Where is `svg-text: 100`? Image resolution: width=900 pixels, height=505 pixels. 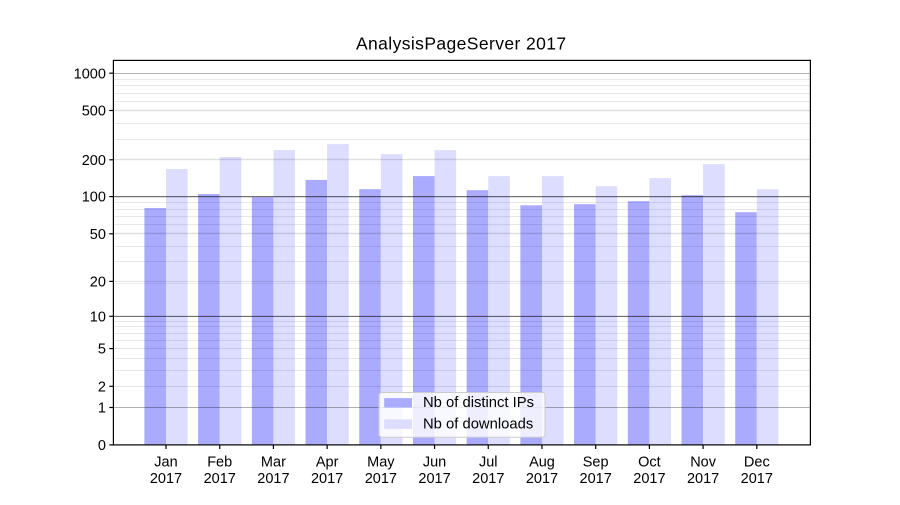 svg-text: 100 is located at coordinates (94, 198).